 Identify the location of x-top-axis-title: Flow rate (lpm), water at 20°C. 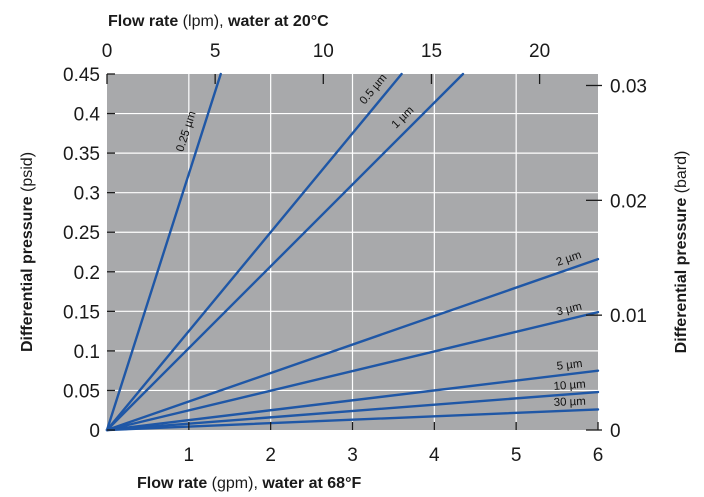
(218, 21).